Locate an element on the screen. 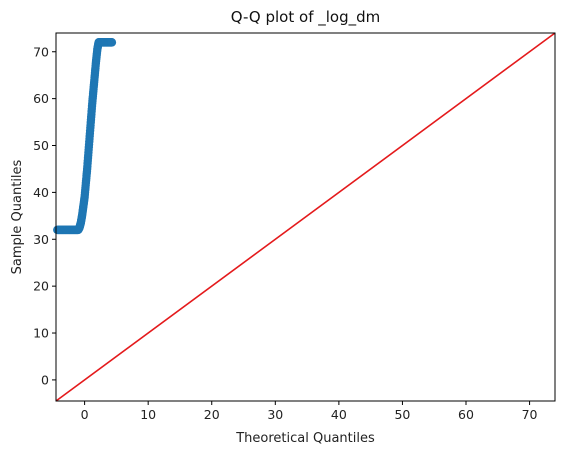 The height and width of the screenshot is (455, 562). y-tick-label: 40 is located at coordinates (41, 192).